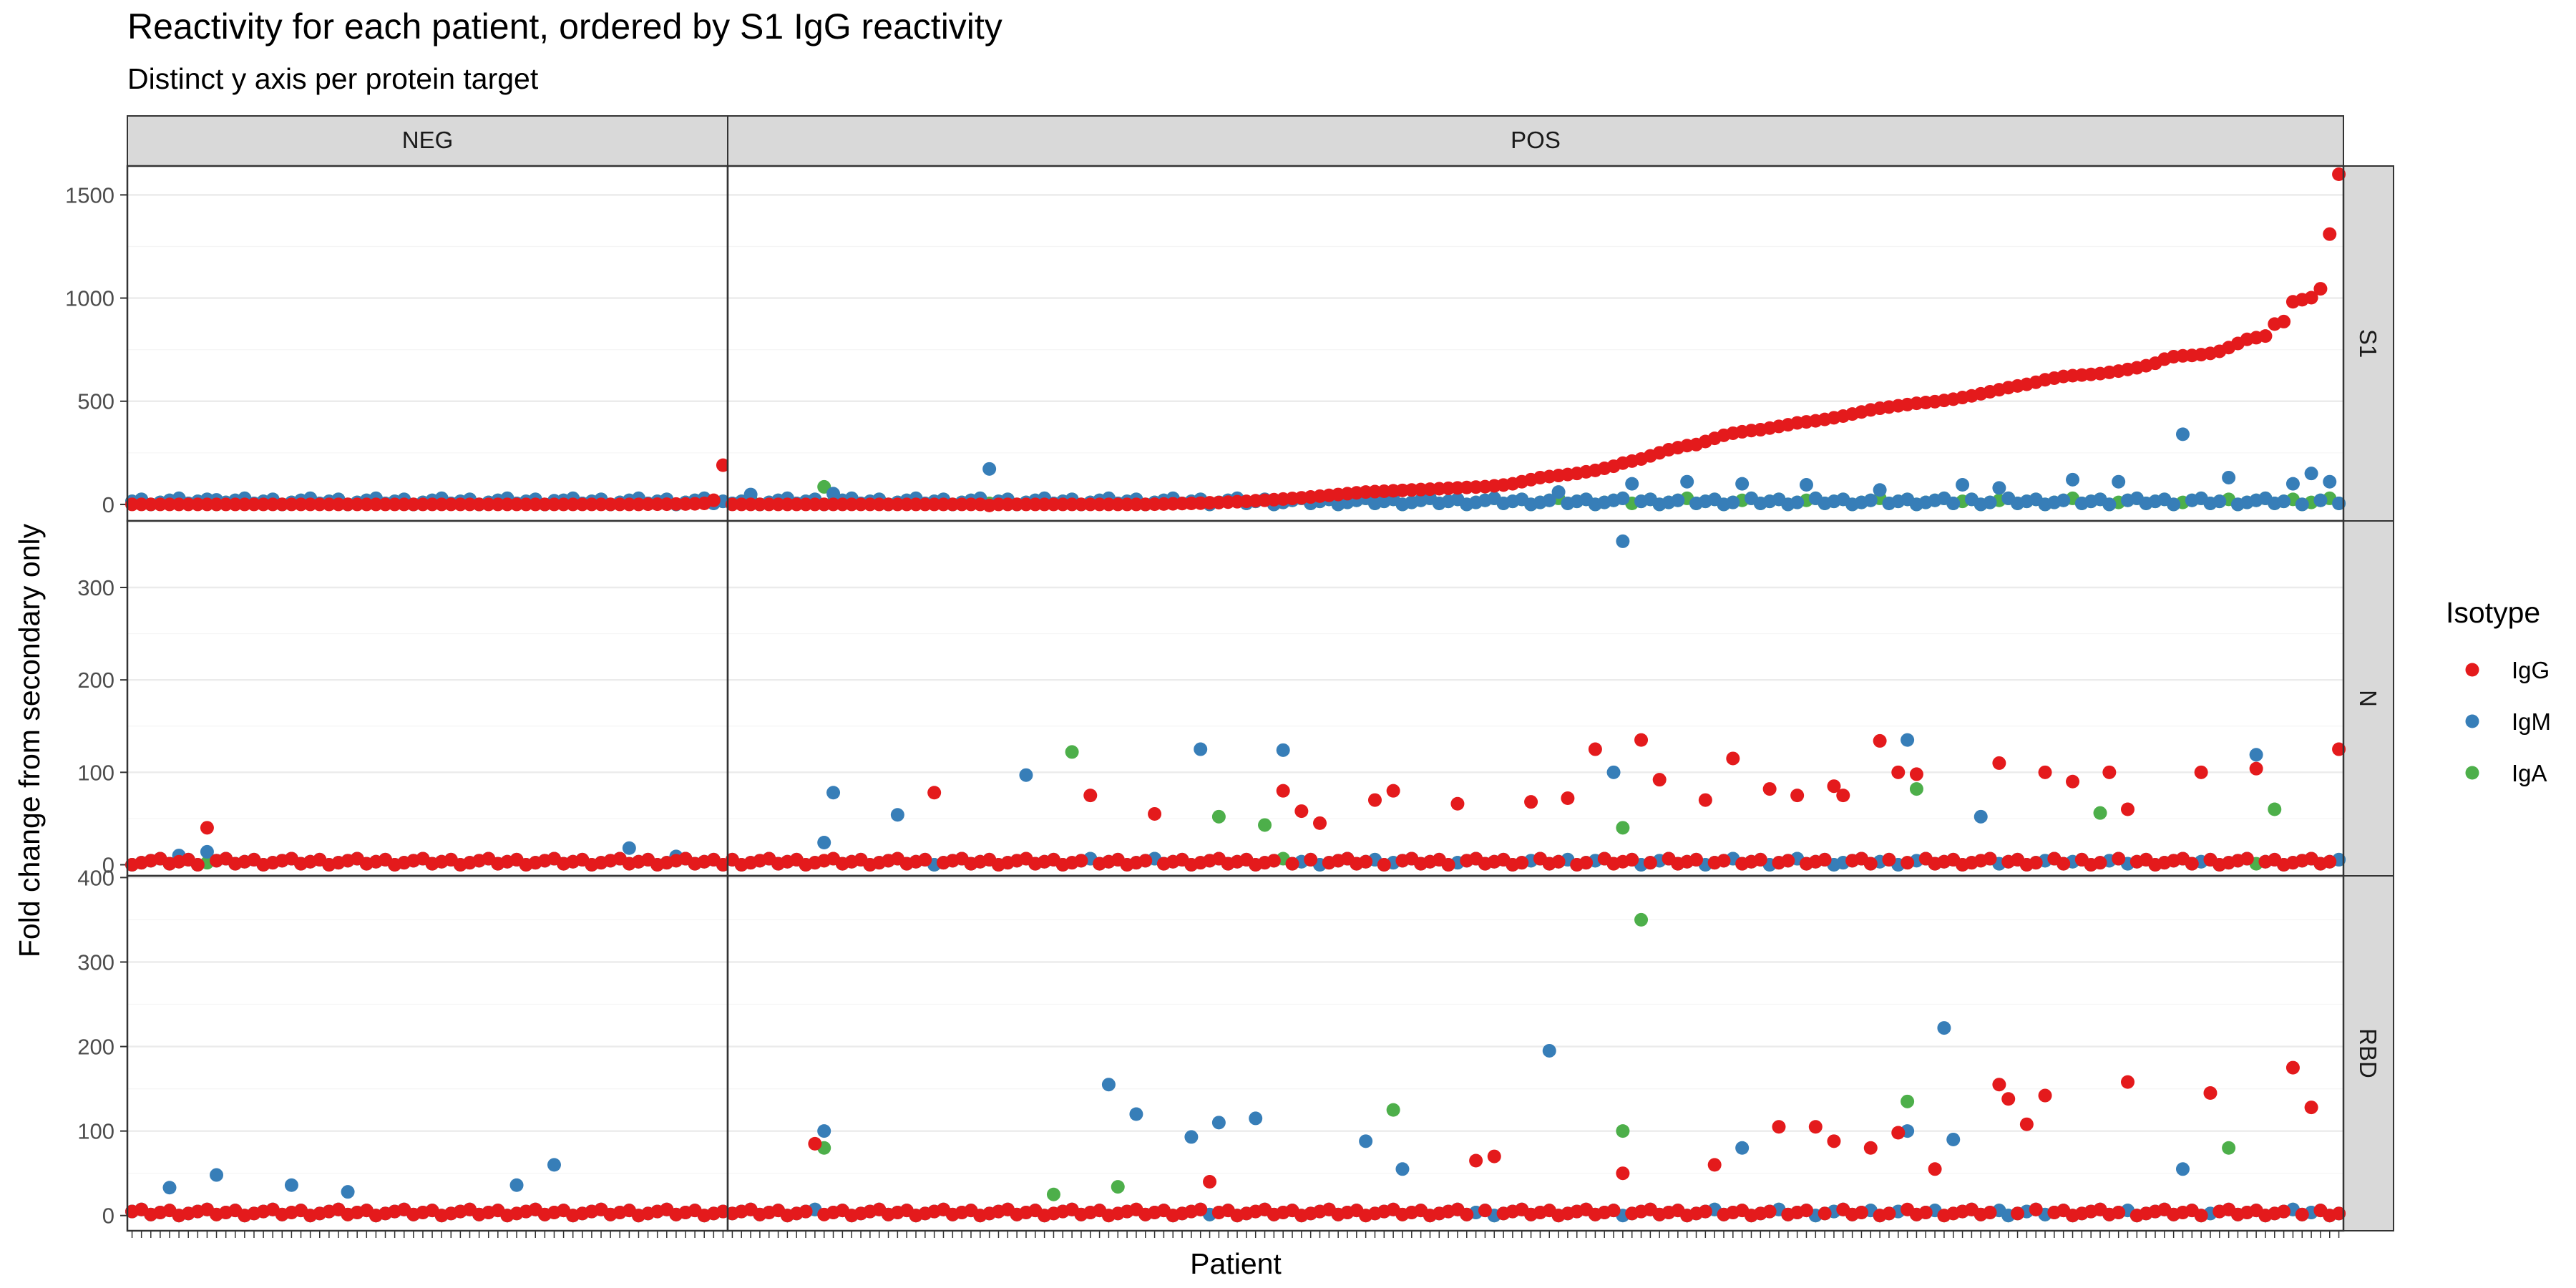  Describe the element at coordinates (2498, 691) in the screenshot. I see `legend: Isotype IgG IgM IgA` at that location.